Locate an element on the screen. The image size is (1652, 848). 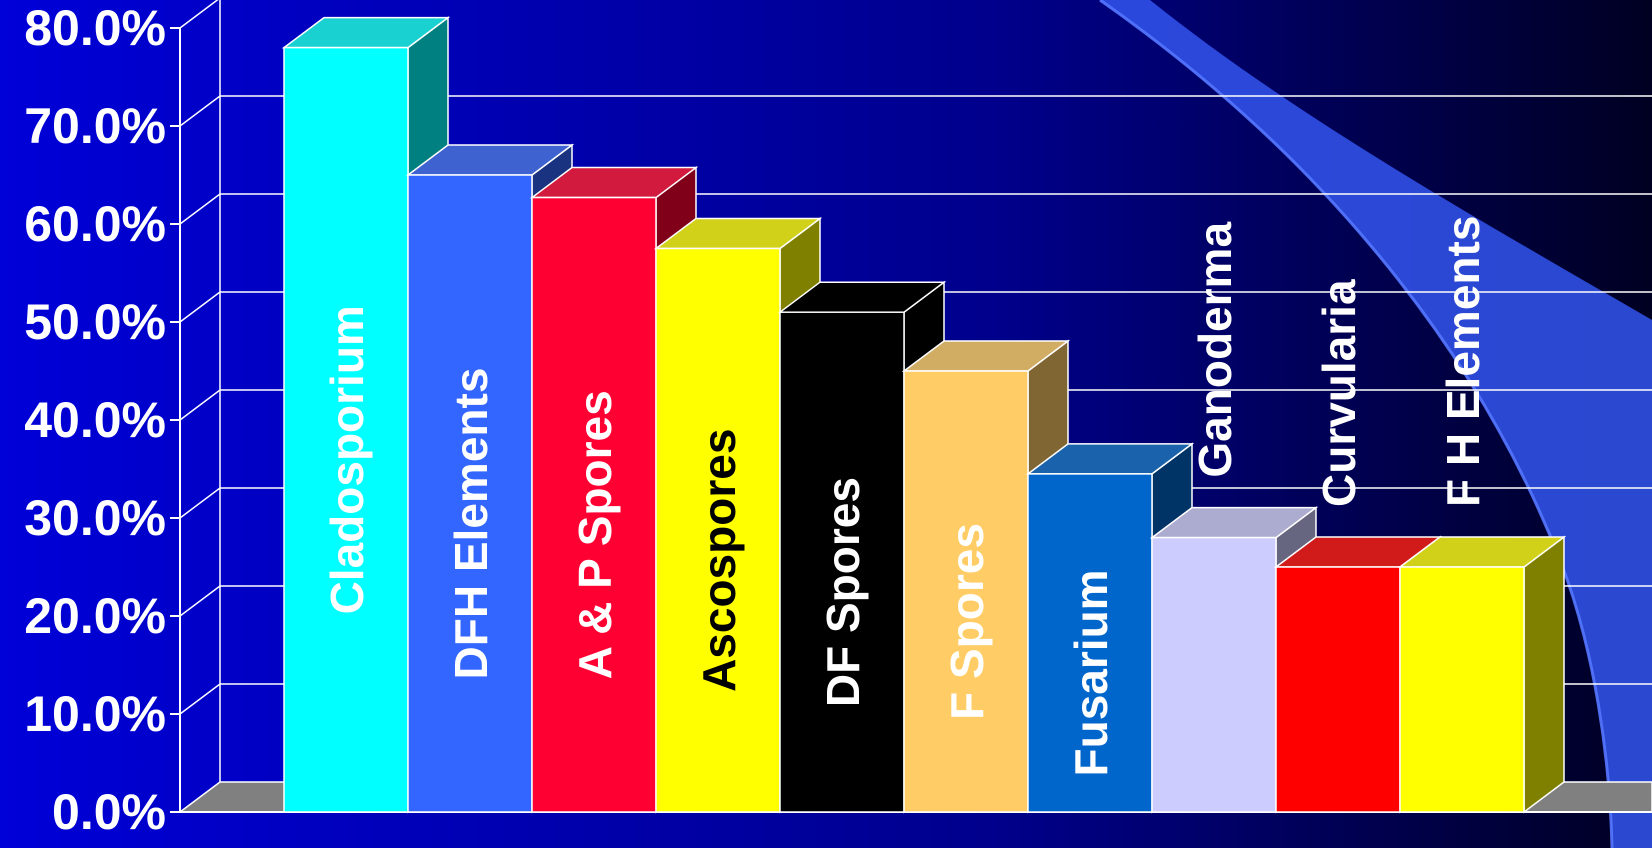
y-tick-label: 70.0% is located at coordinates (95, 126).